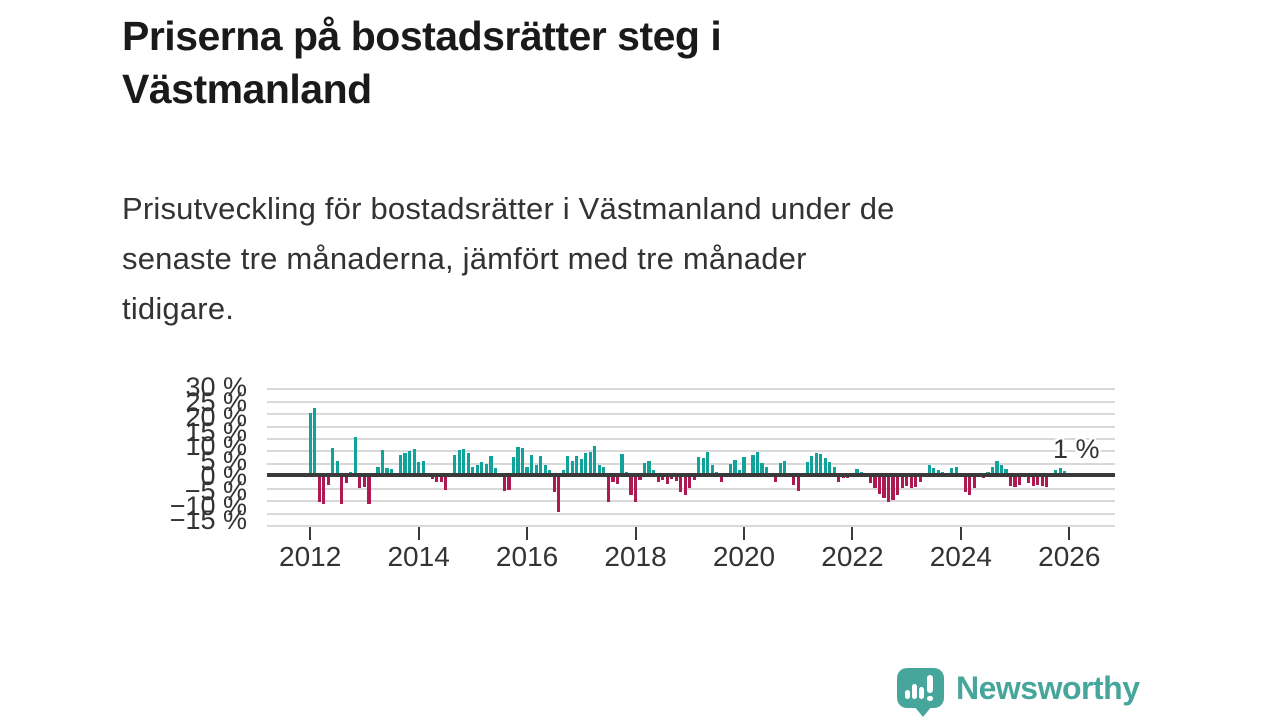 This screenshot has height=720, width=1280. Describe the element at coordinates (691, 475) in the screenshot. I see `zero-baseline` at that location.